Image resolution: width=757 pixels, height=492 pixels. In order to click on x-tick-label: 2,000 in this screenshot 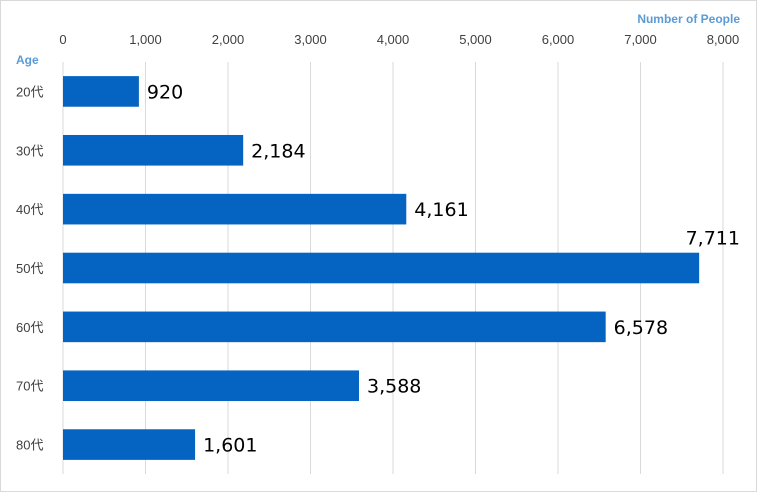, I will do `click(228, 39)`.